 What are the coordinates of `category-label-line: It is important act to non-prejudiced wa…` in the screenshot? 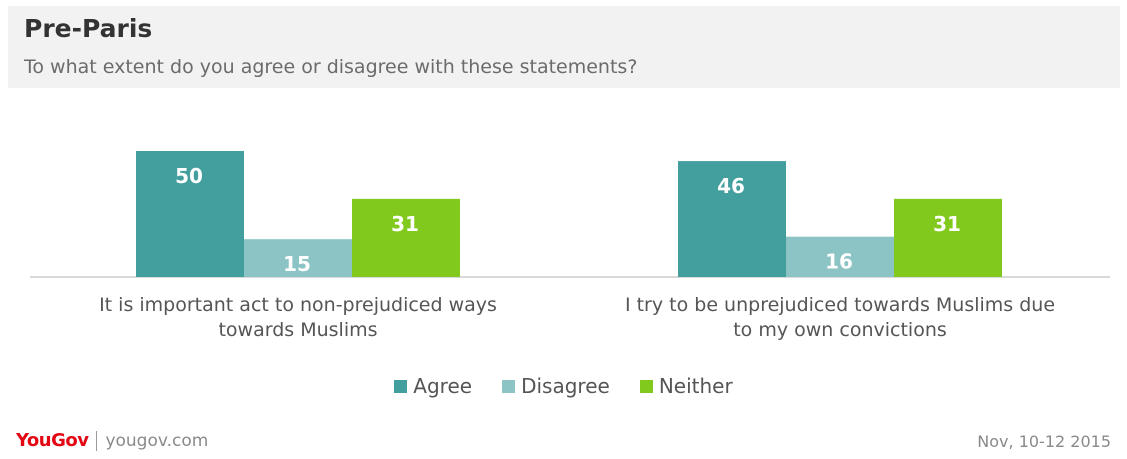 It's located at (298, 305).